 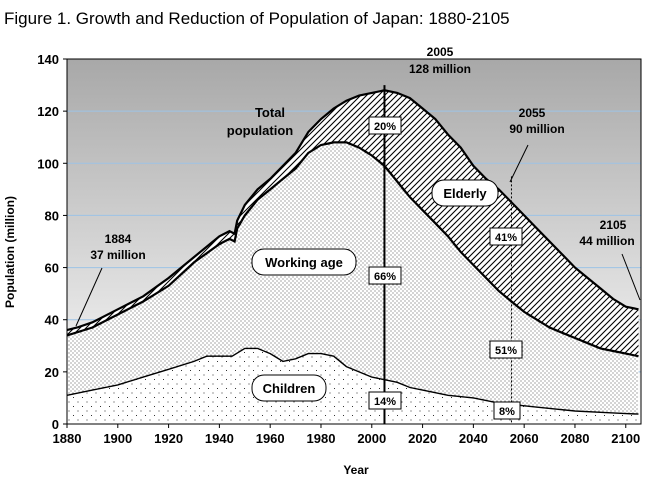 What do you see at coordinates (52, 268) in the screenshot?
I see `y-tick-label: 60` at bounding box center [52, 268].